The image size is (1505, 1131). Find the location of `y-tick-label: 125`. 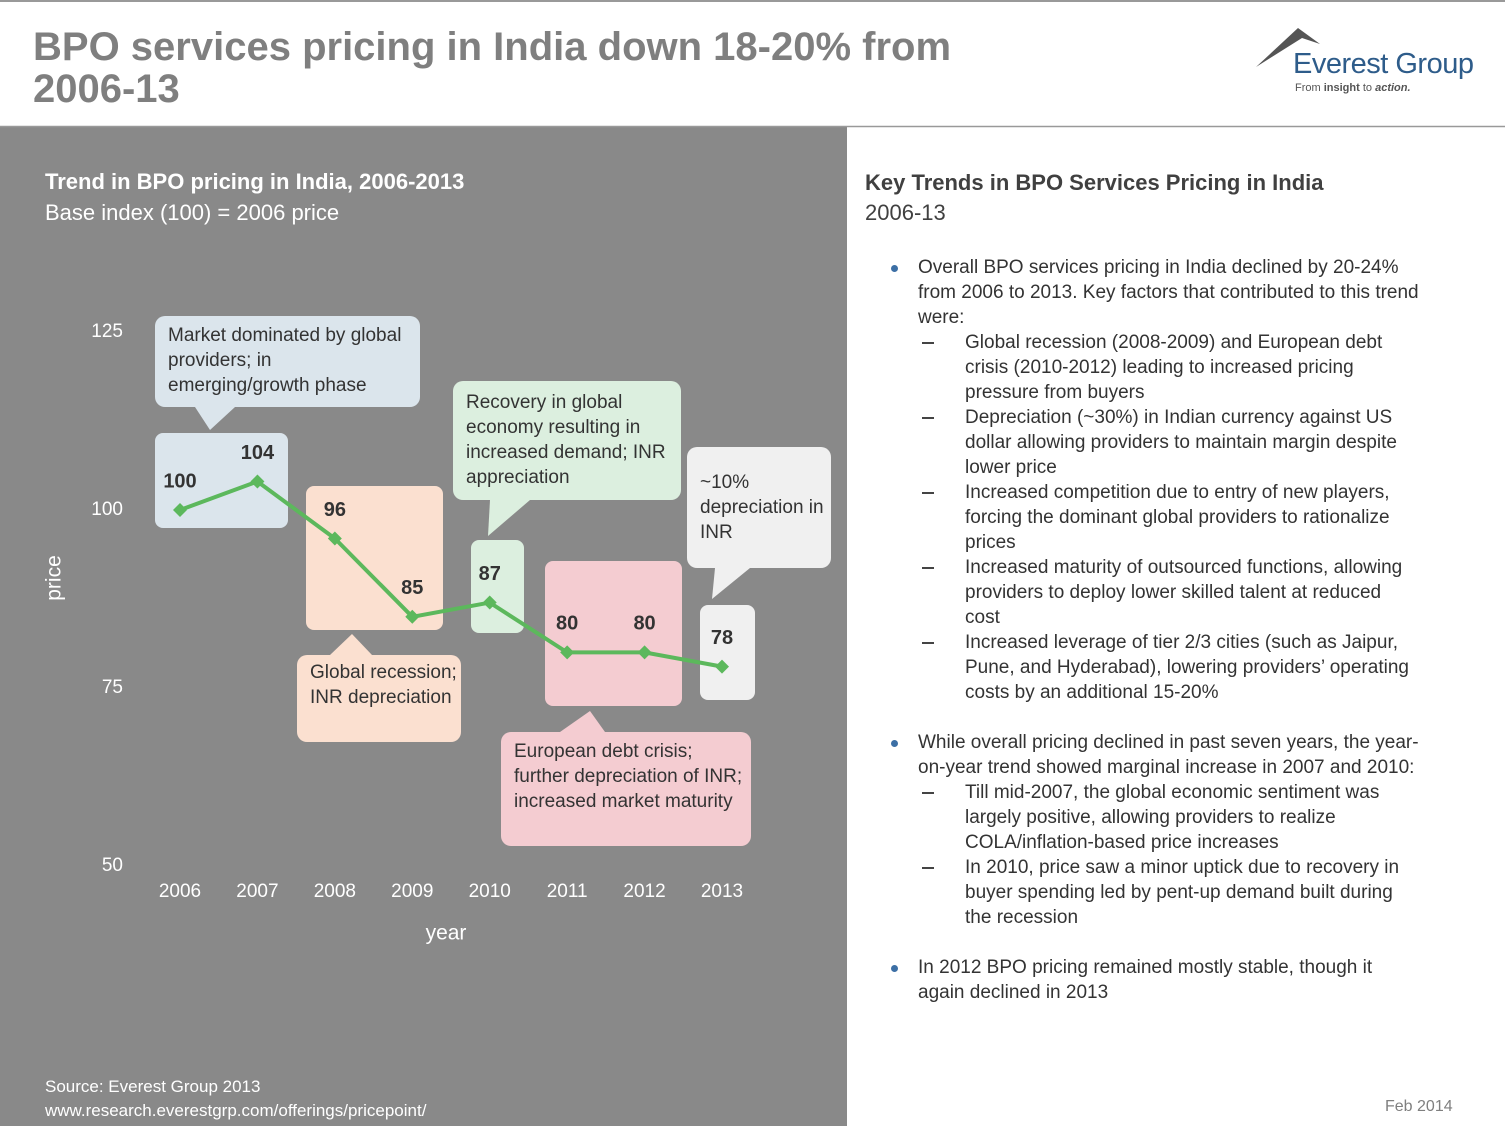

y-tick-label: 125 is located at coordinates (107, 331).